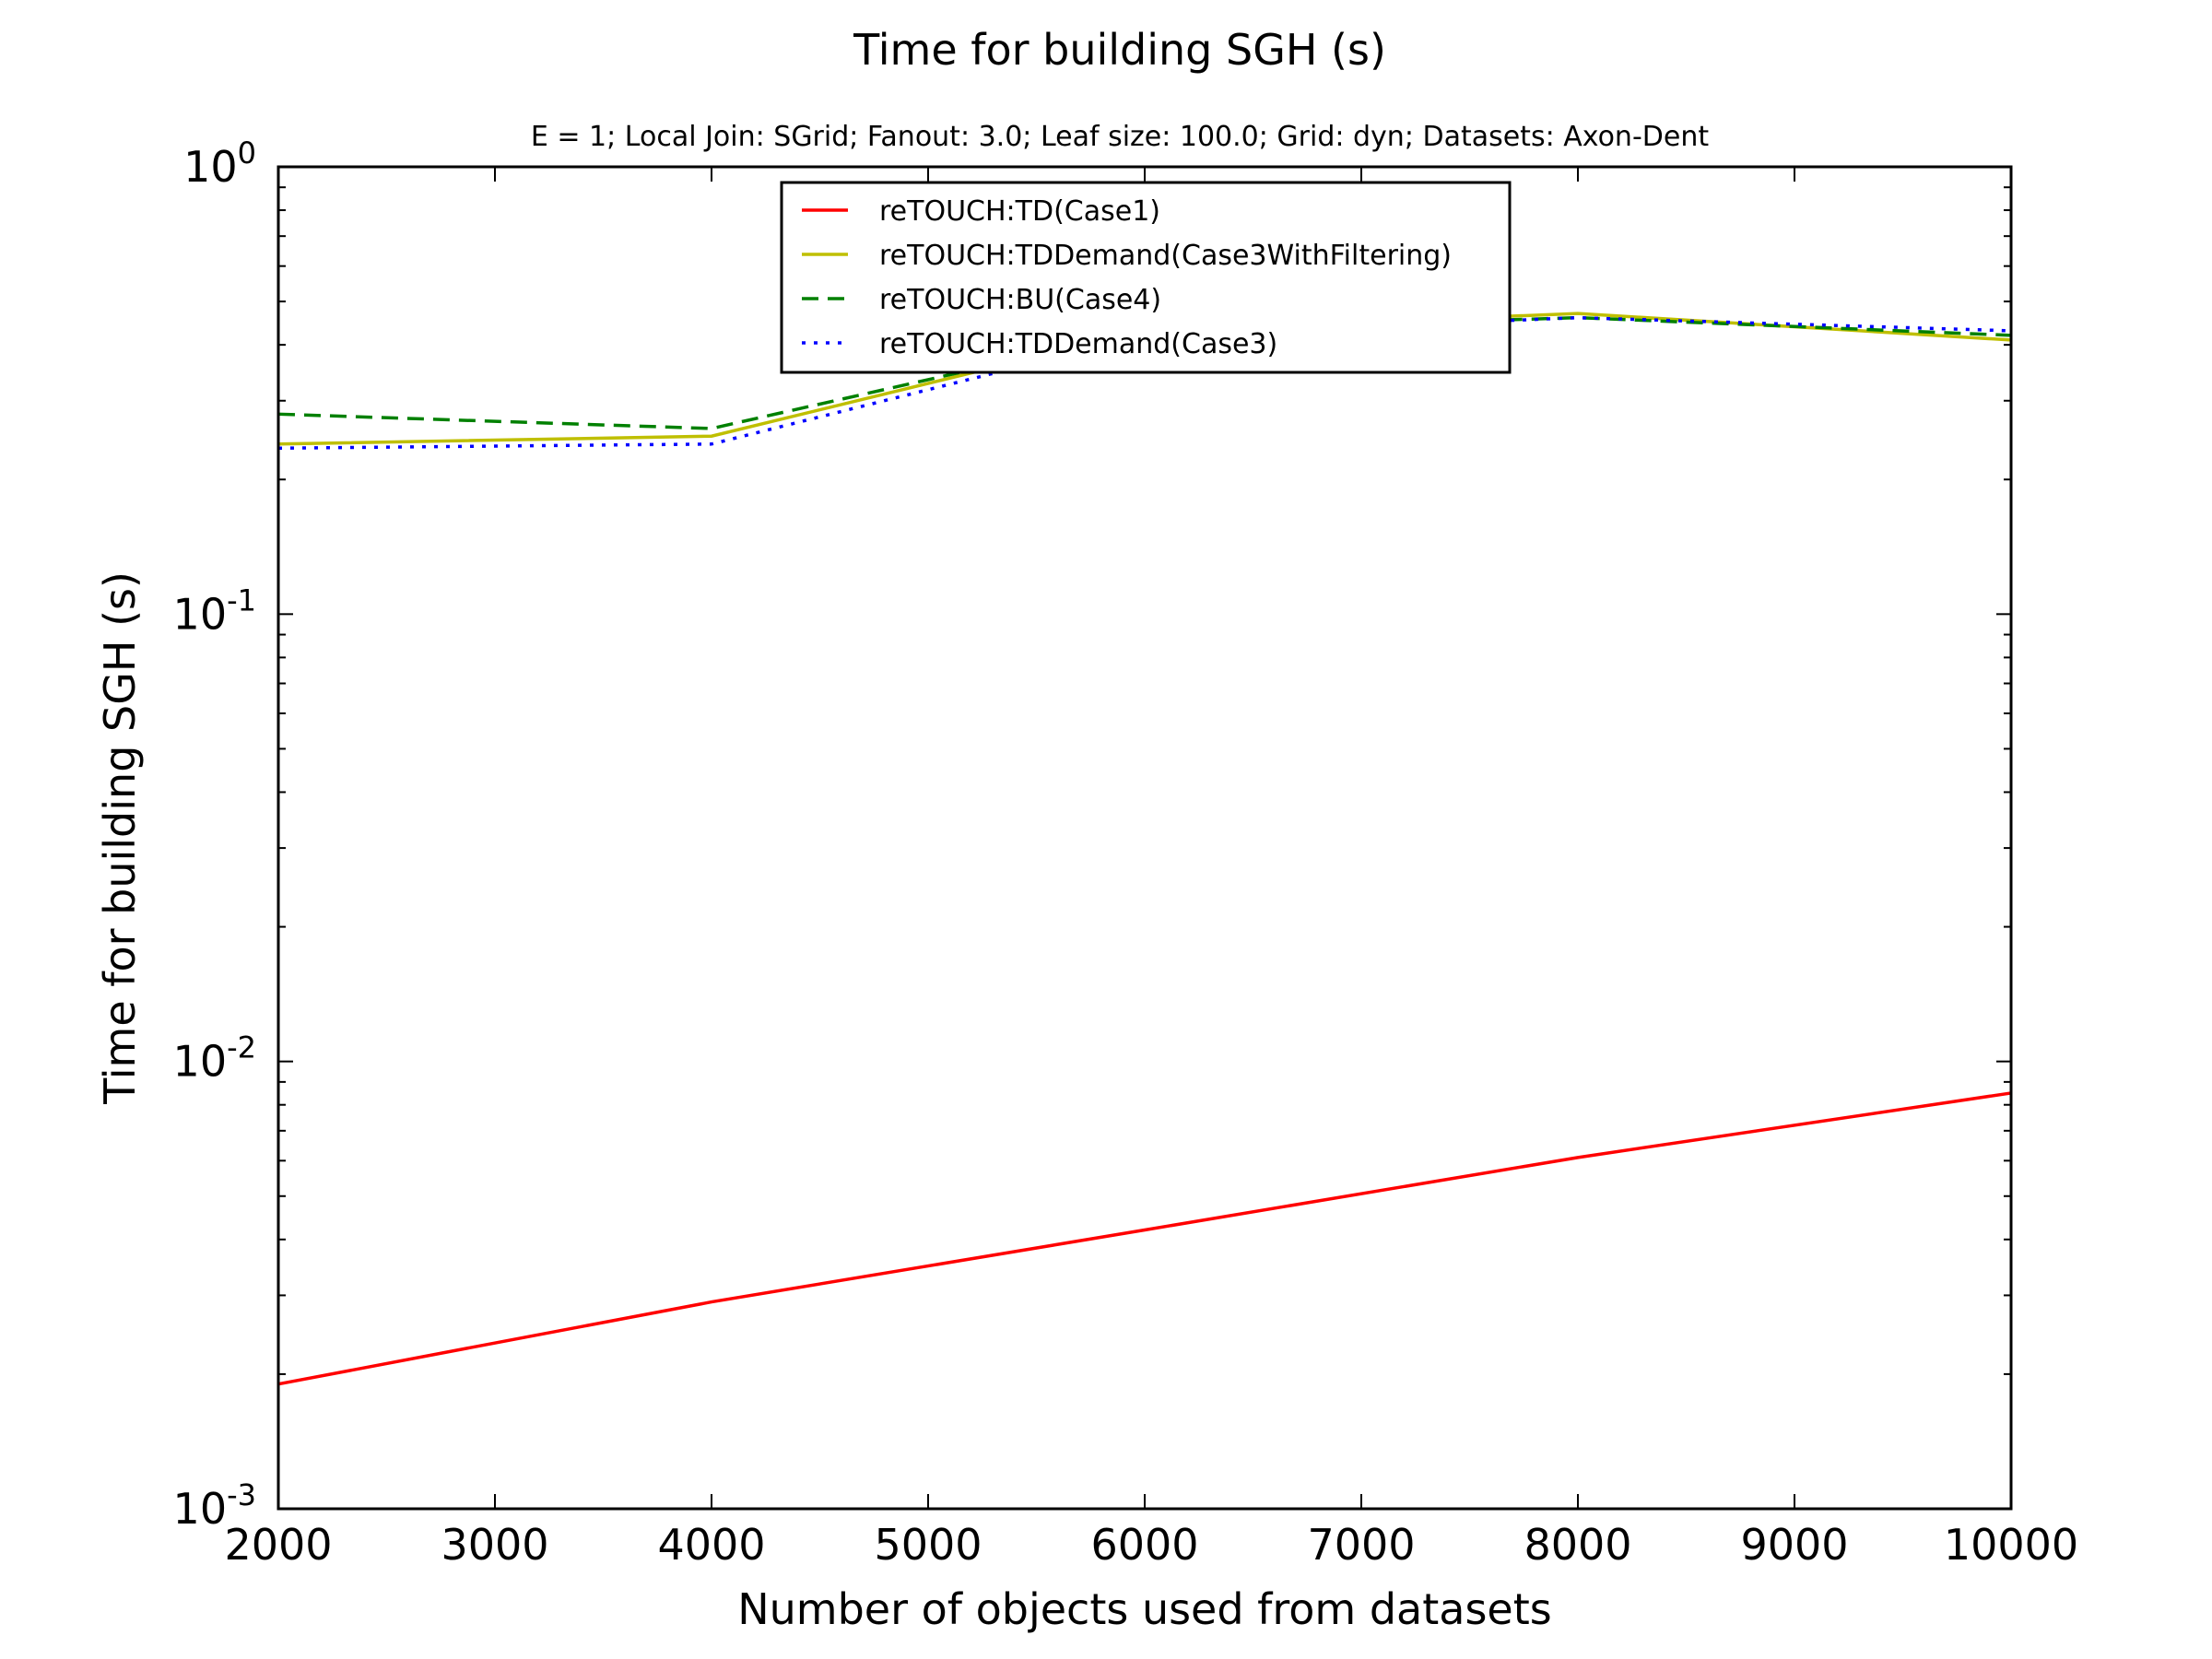 The image size is (2212, 1659). I want to click on x-tick-label: 8000, so click(1577, 1545).